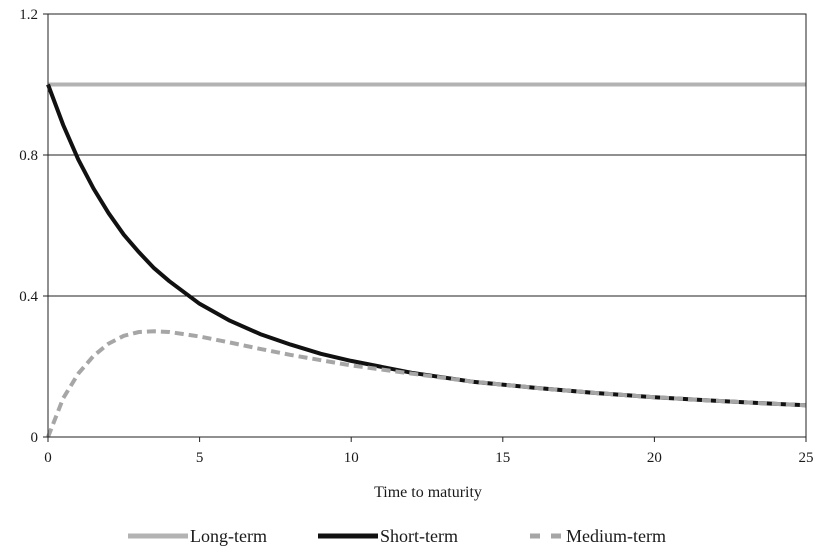  I want to click on x-tick-label: 10, so click(351, 458).